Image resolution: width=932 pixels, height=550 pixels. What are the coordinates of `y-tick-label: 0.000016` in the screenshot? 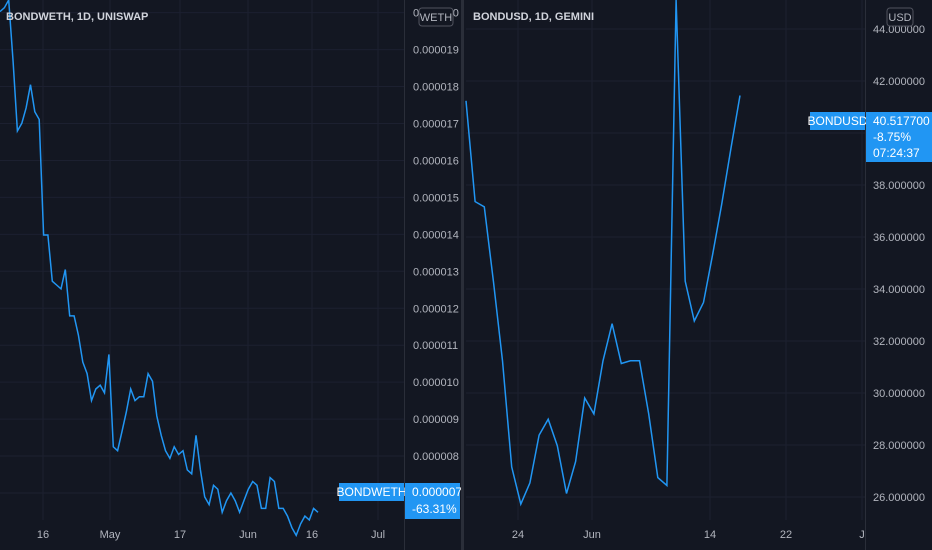 It's located at (436, 161).